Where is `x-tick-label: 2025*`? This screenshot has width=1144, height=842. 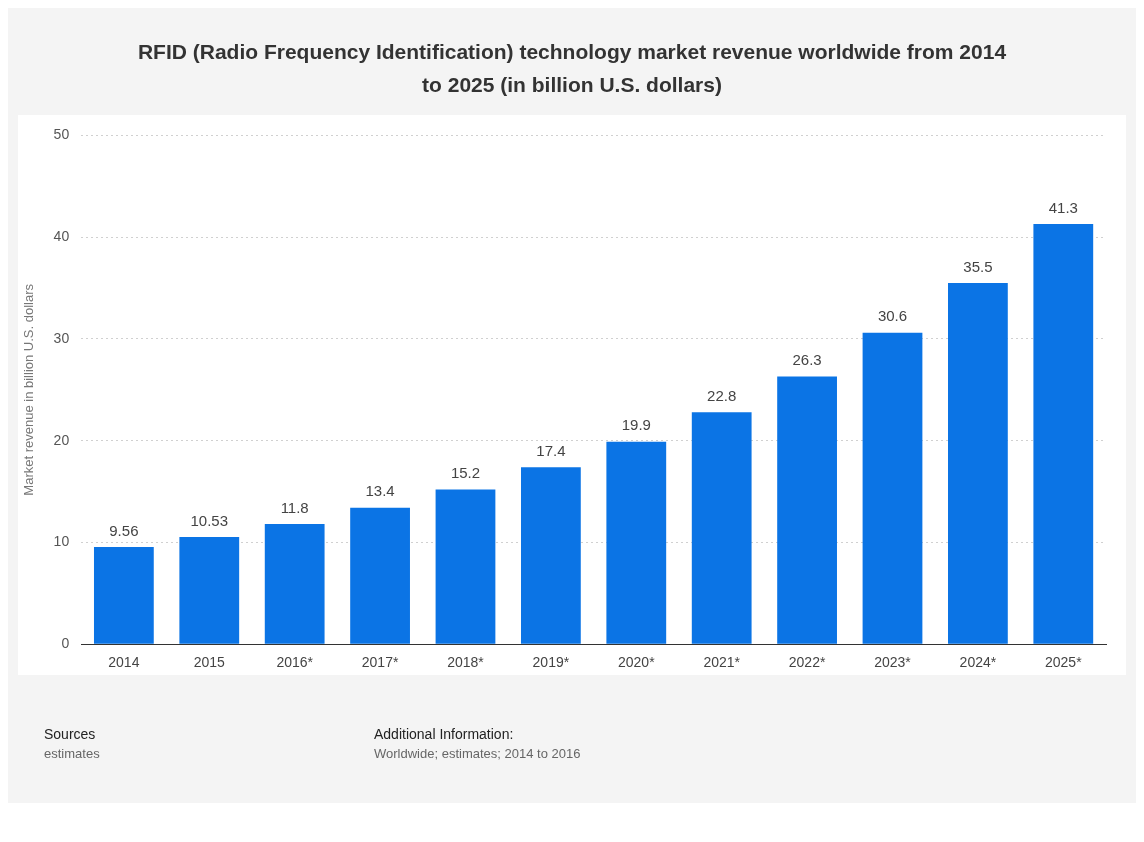 x-tick-label: 2025* is located at coordinates (1064, 662).